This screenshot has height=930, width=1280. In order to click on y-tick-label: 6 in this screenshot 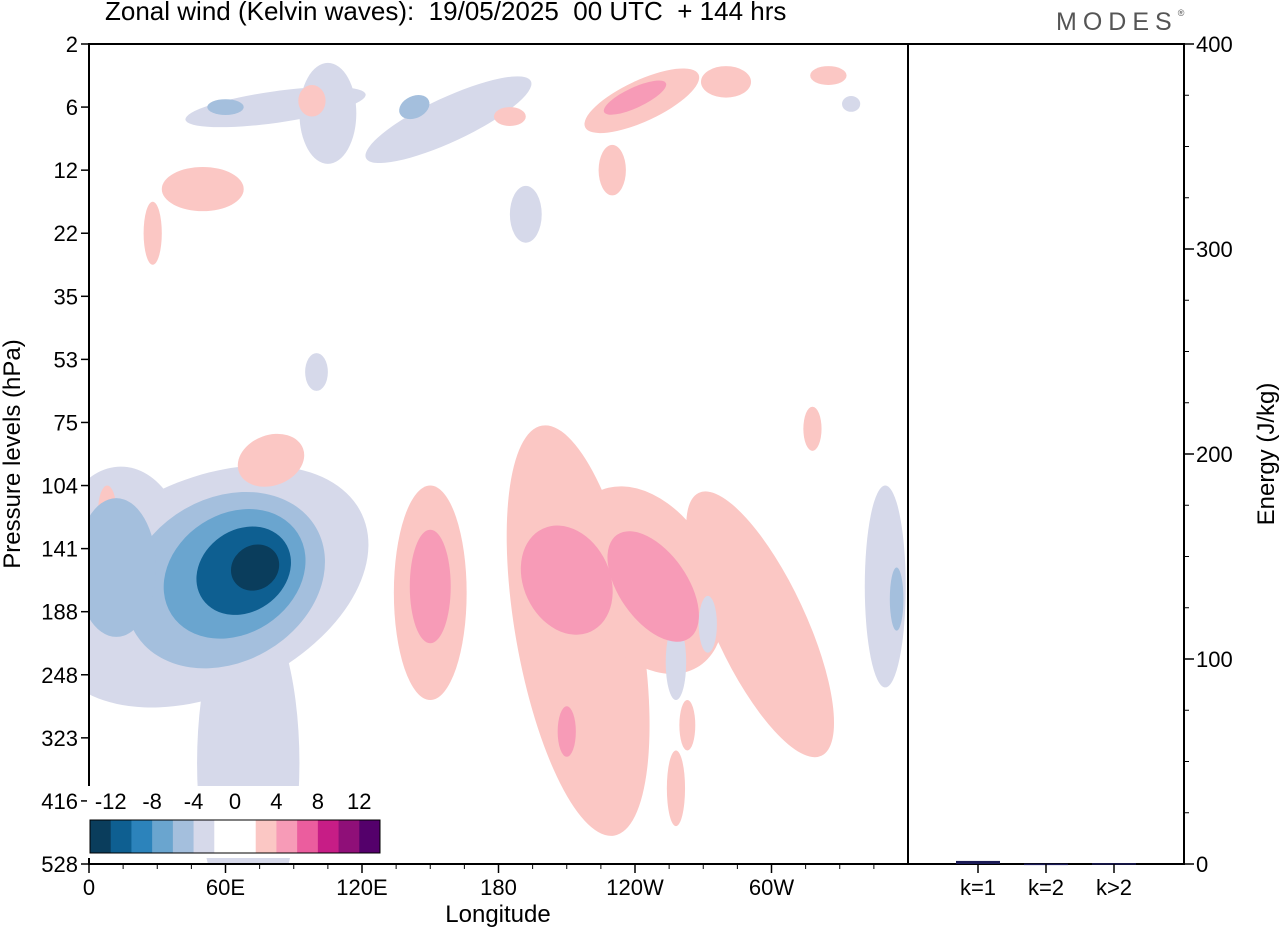, I will do `click(72, 107)`.